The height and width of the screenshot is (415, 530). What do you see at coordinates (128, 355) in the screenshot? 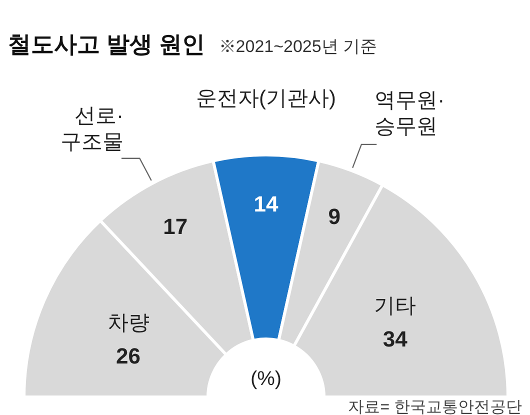
I see `data-label: 26` at bounding box center [128, 355].